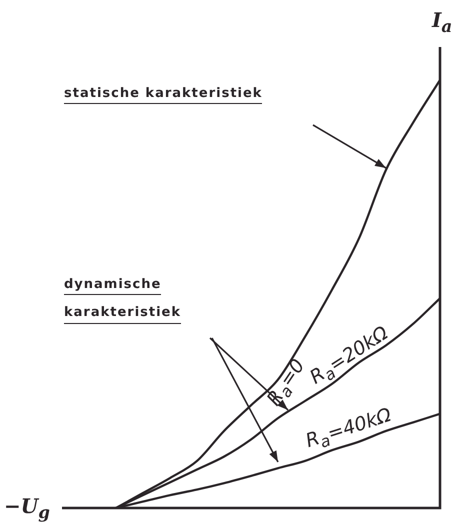 This screenshot has height=524, width=463. What do you see at coordinates (163, 95) in the screenshot?
I see `annotation: statische karakteristiek` at bounding box center [163, 95].